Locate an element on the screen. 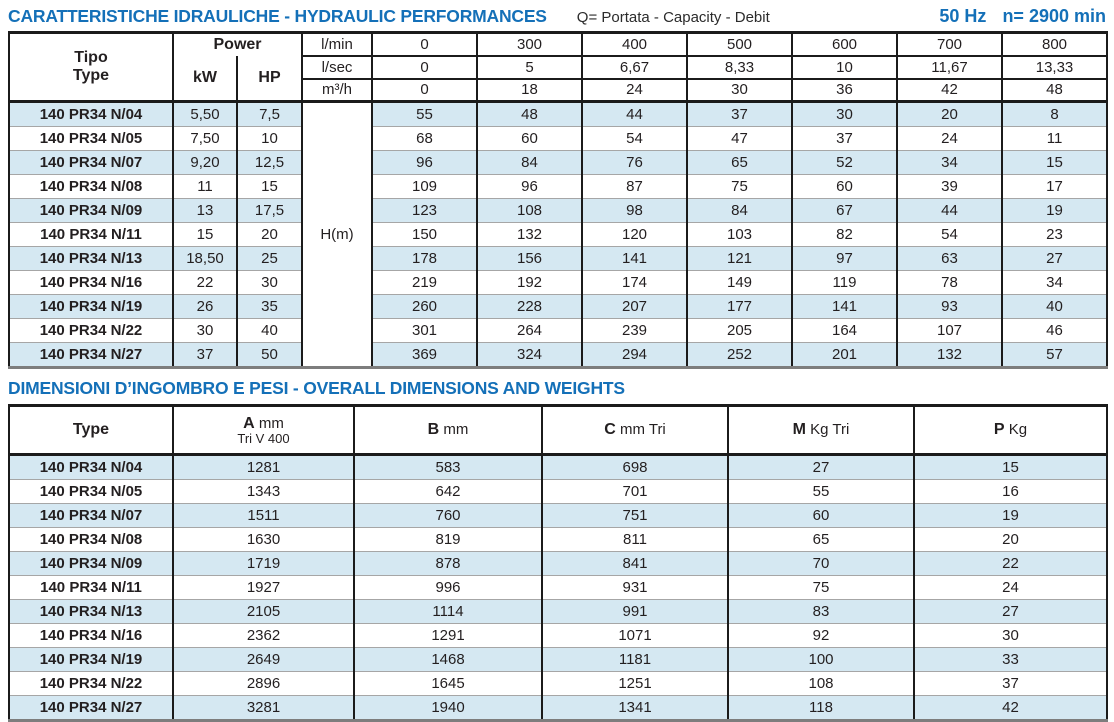 This screenshot has width=1114, height=722. dimension-column-header: A mm Tri V 400 is located at coordinates (263, 430).